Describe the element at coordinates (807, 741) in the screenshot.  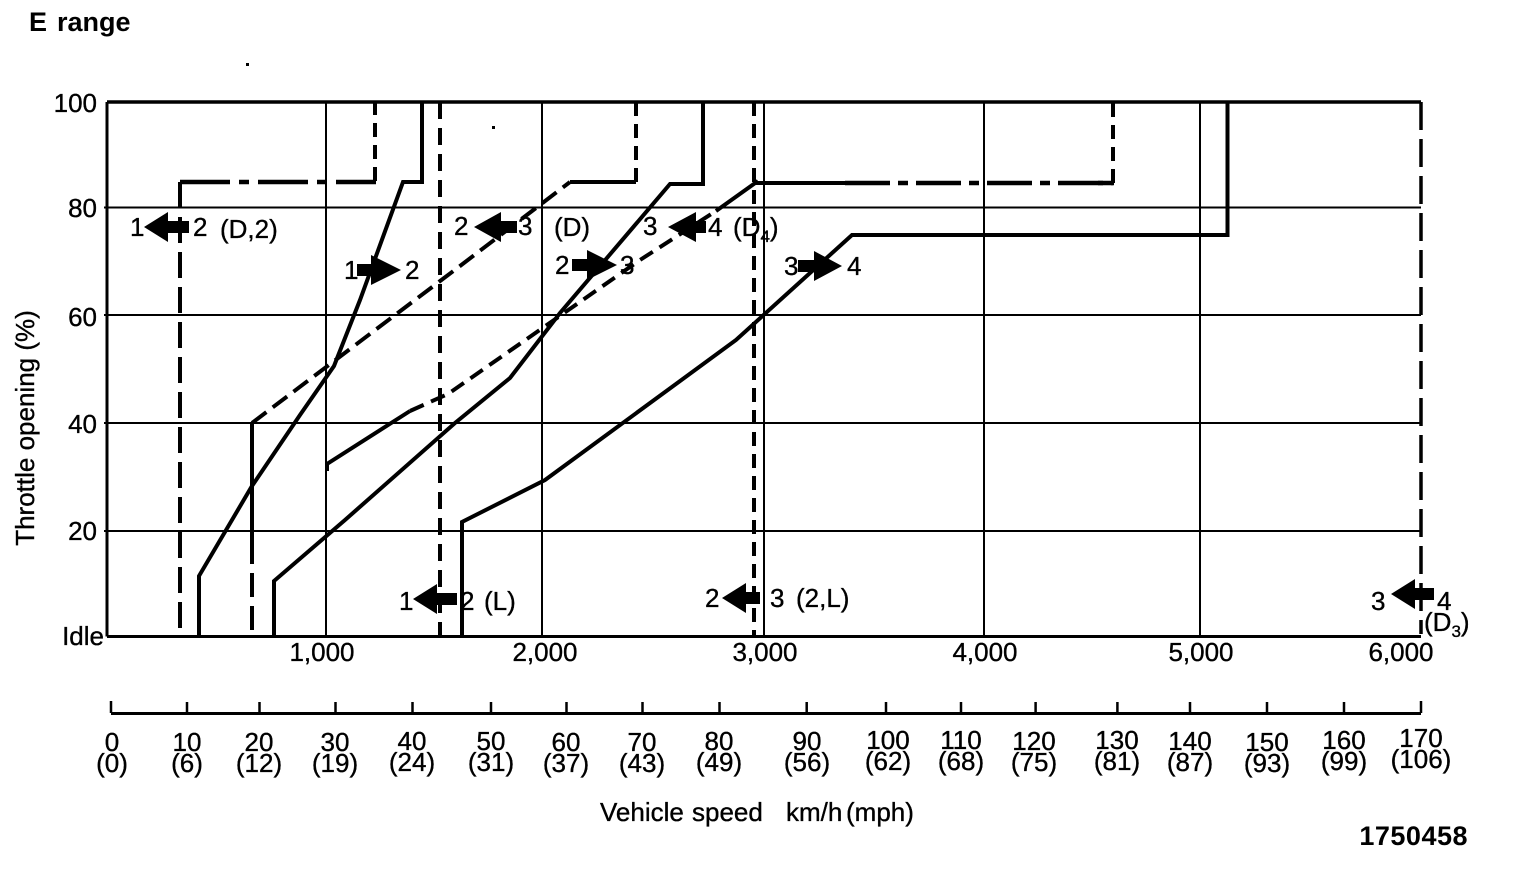
I see `svg-text: 90` at that location.